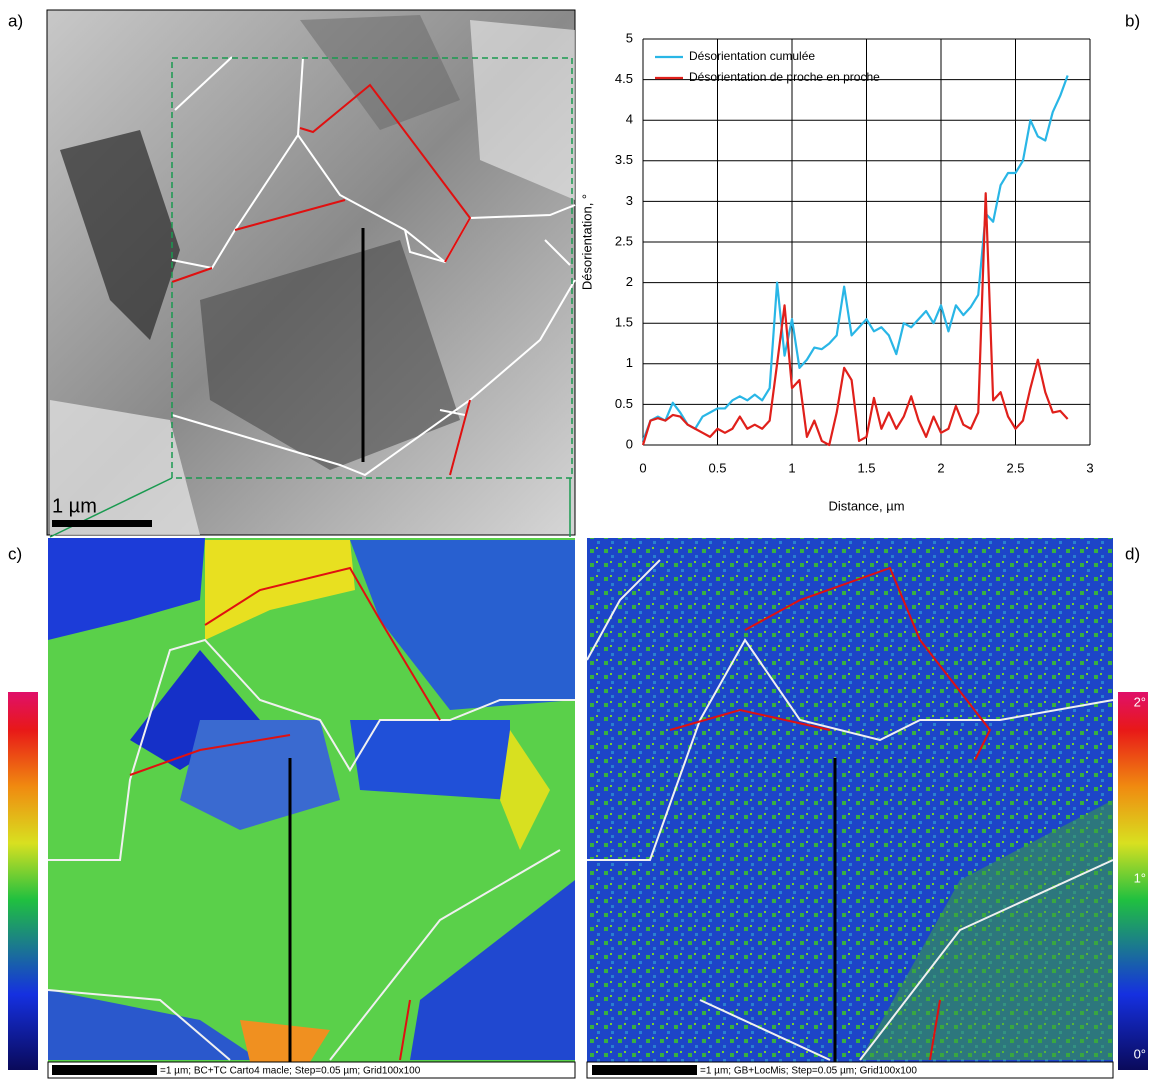 The height and width of the screenshot is (1087, 1149). What do you see at coordinates (866, 505) in the screenshot?
I see `x-axis-label: Distance, µm` at bounding box center [866, 505].